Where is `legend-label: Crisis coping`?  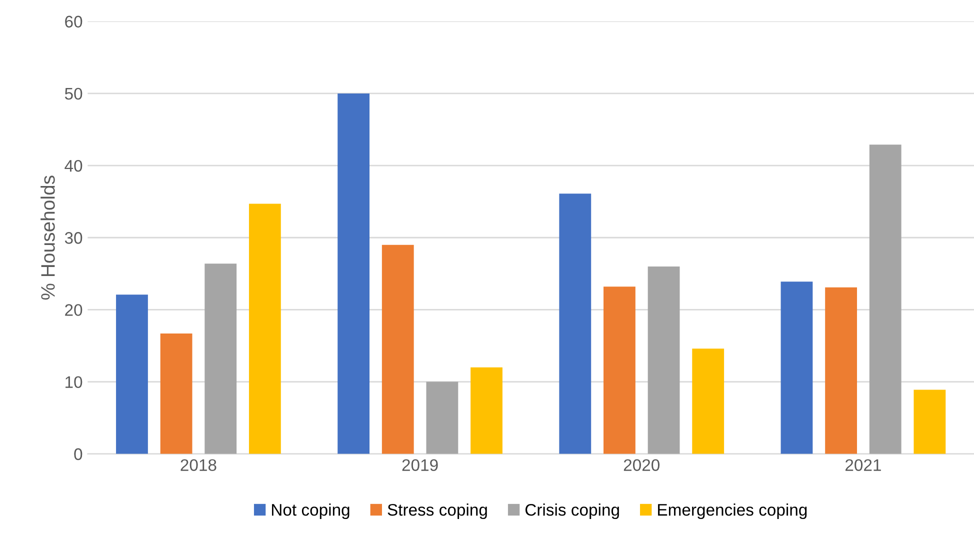
legend-label: Crisis coping is located at coordinates (572, 512).